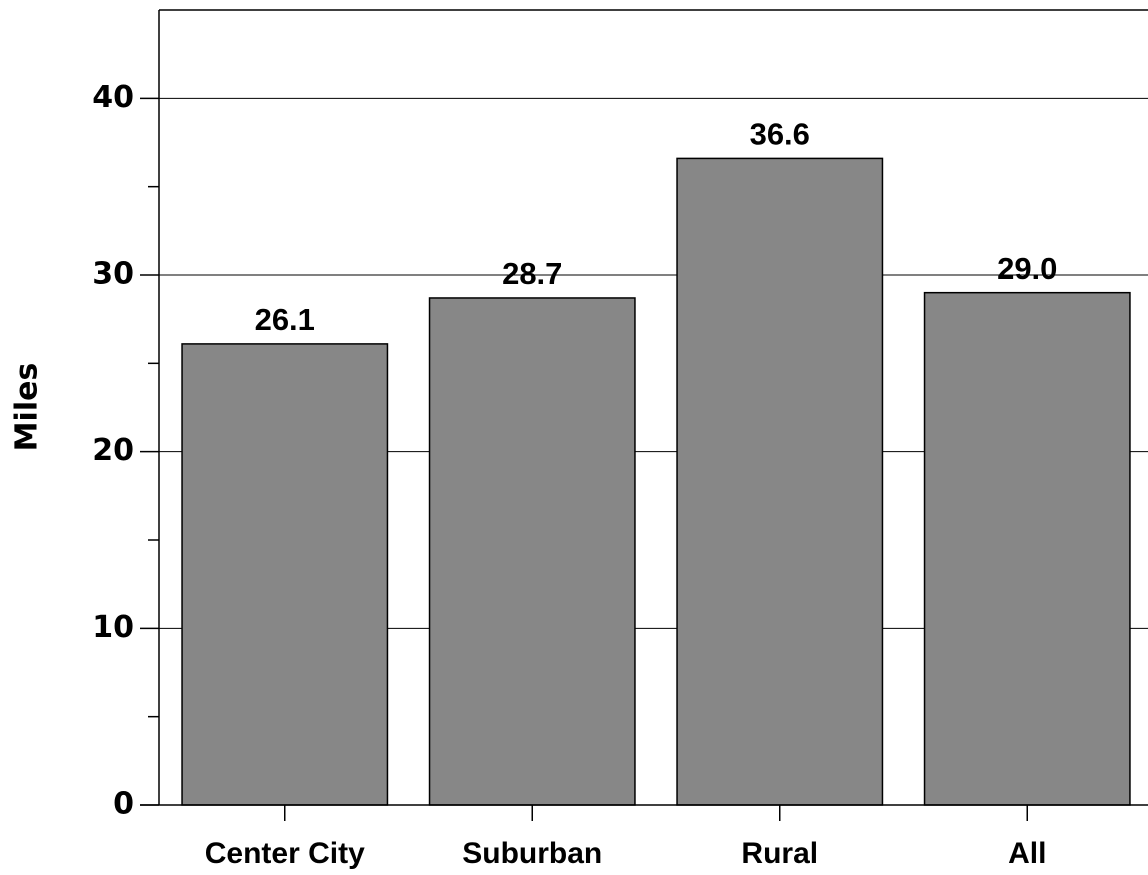 The width and height of the screenshot is (1148, 875). I want to click on value-label: 28.7, so click(532, 273).